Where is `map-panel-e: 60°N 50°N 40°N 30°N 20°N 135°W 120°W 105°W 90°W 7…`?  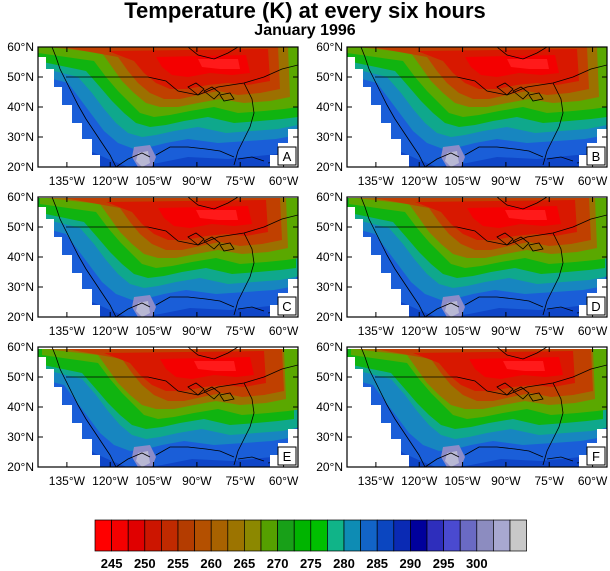 map-panel-e: 60°N 50°N 40°N 30°N 20°N 135°W 120°W 105°W 90°W 7… is located at coordinates (150, 416).